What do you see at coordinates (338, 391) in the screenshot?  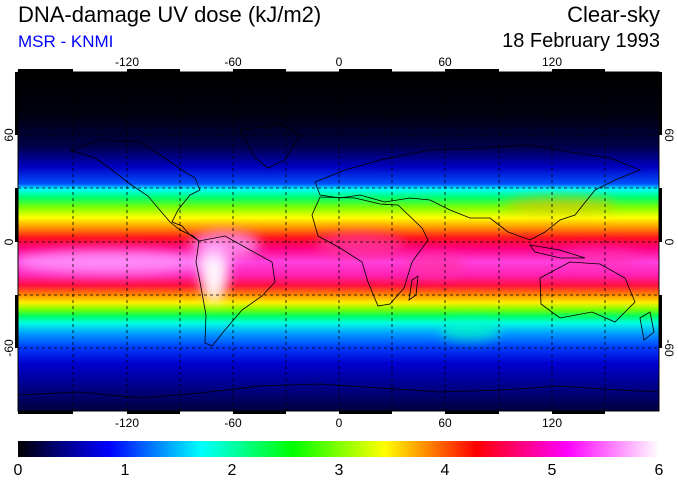 I see `coast-antarctica` at bounding box center [338, 391].